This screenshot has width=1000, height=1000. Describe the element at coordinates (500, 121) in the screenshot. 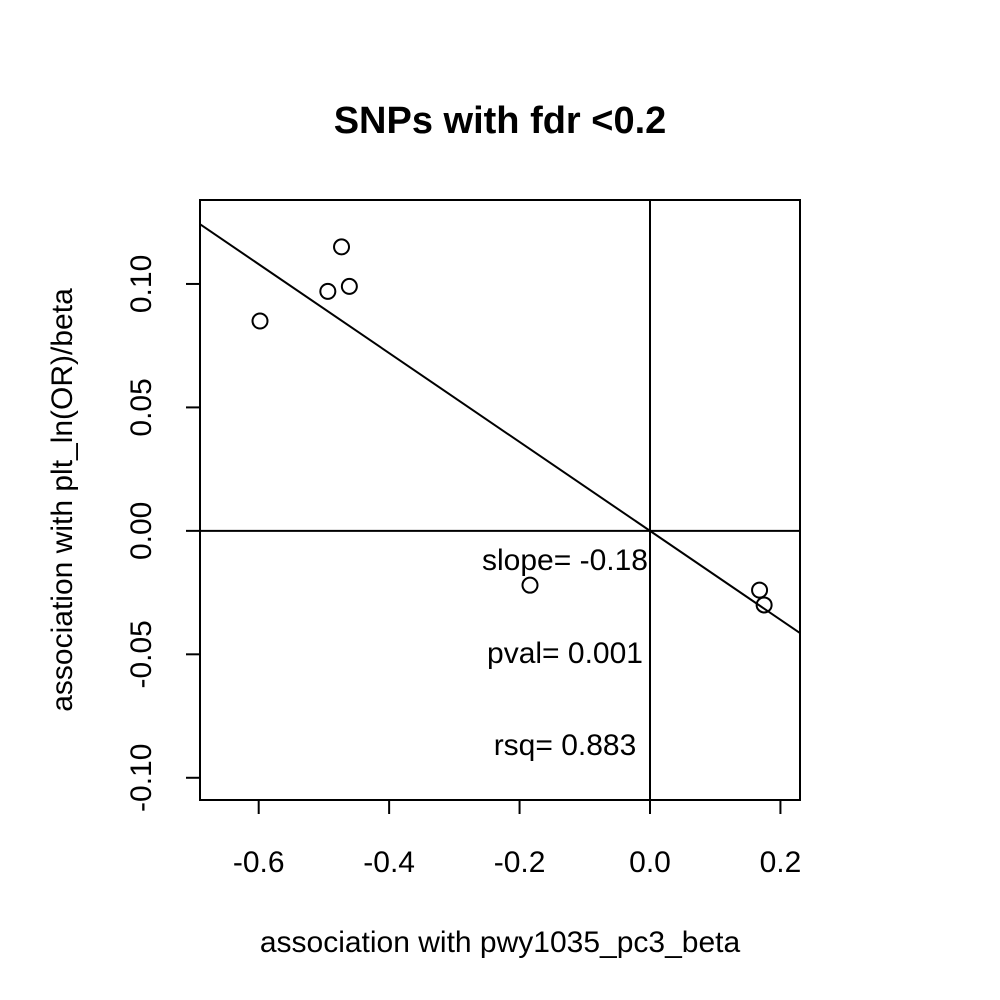

I see `chart-title: SNPs with fdr <0.2` at that location.